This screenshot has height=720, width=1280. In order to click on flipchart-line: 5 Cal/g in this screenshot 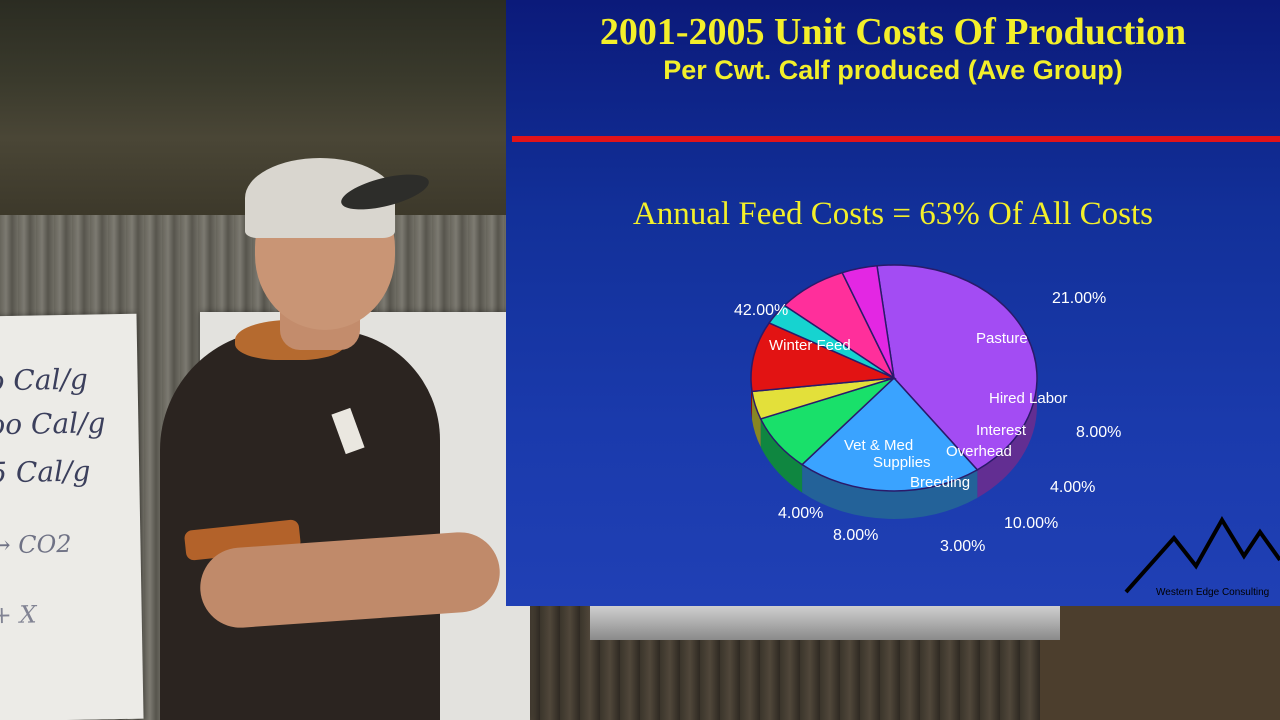, I will do `click(45, 472)`.